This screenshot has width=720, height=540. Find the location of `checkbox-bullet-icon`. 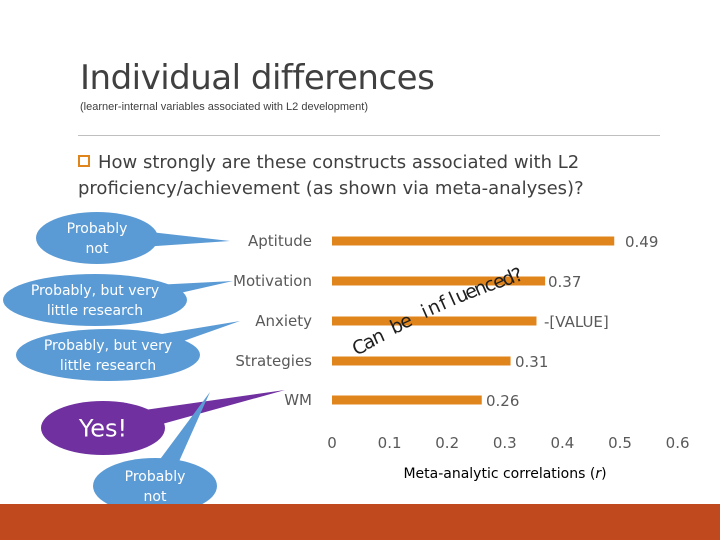

checkbox-bullet-icon is located at coordinates (84, 161).